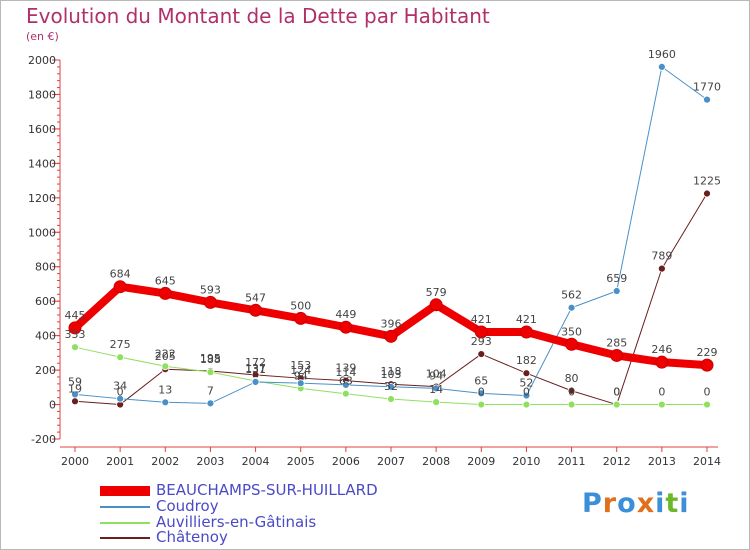 The height and width of the screenshot is (550, 750). What do you see at coordinates (255, 368) in the screenshot?
I see `data-label: 137` at bounding box center [255, 368].